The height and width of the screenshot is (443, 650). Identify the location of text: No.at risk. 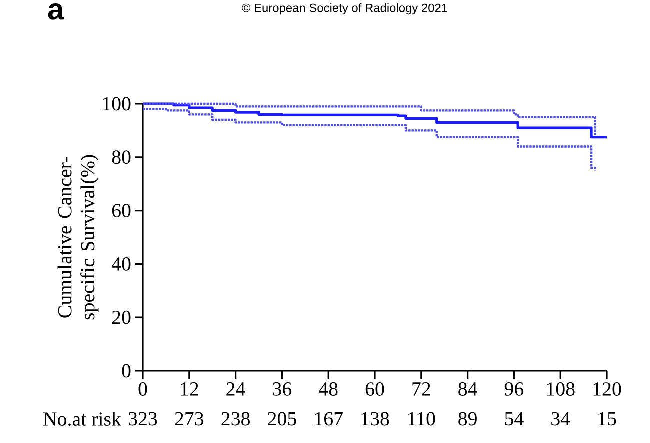
(82, 419).